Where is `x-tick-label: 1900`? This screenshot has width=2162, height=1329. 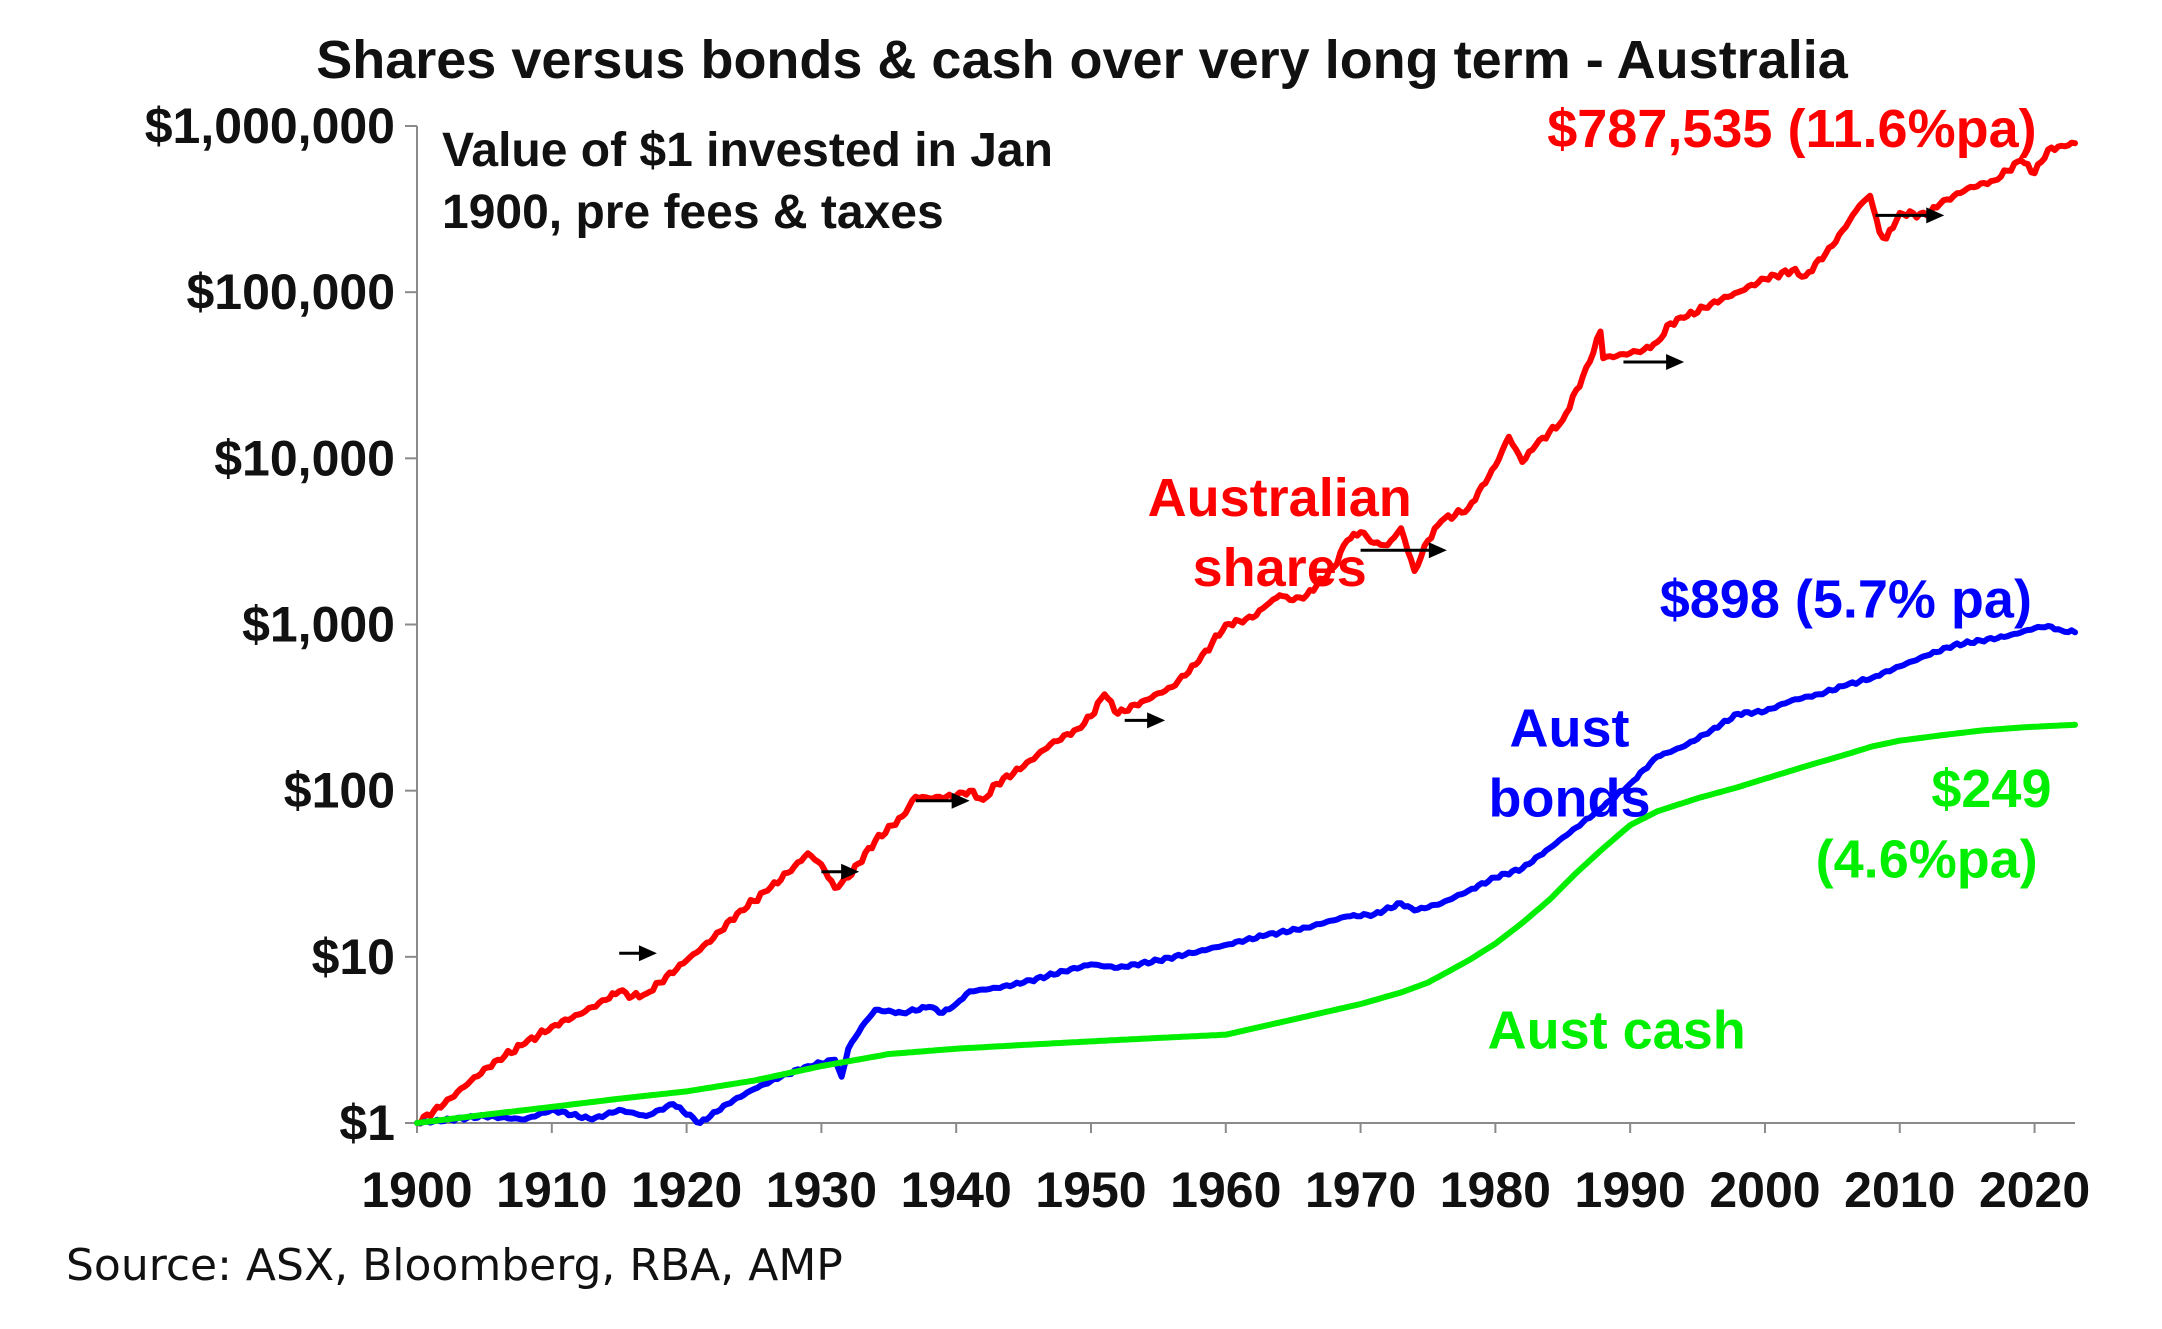
x-tick-label: 1900 is located at coordinates (416, 1190).